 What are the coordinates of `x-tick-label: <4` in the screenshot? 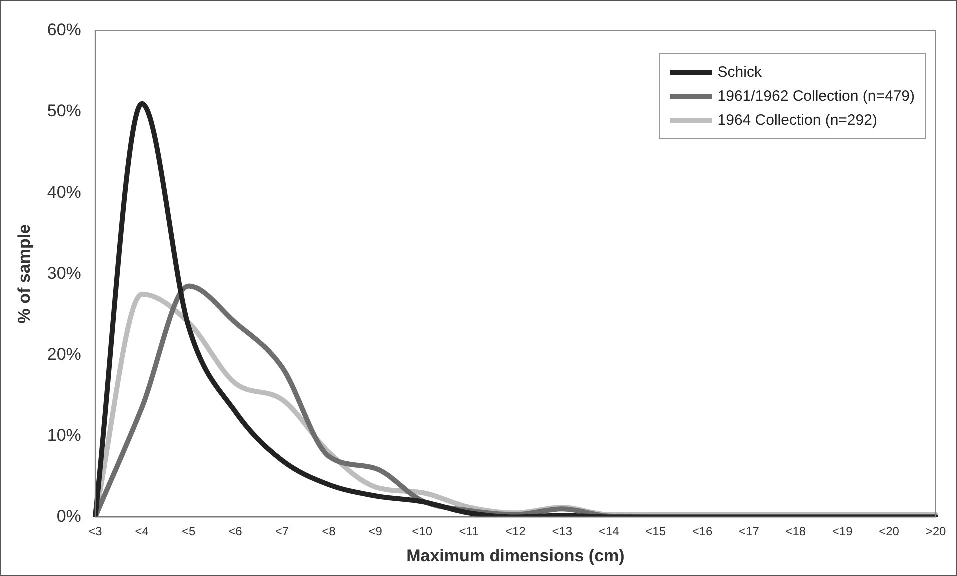 It's located at (142, 531).